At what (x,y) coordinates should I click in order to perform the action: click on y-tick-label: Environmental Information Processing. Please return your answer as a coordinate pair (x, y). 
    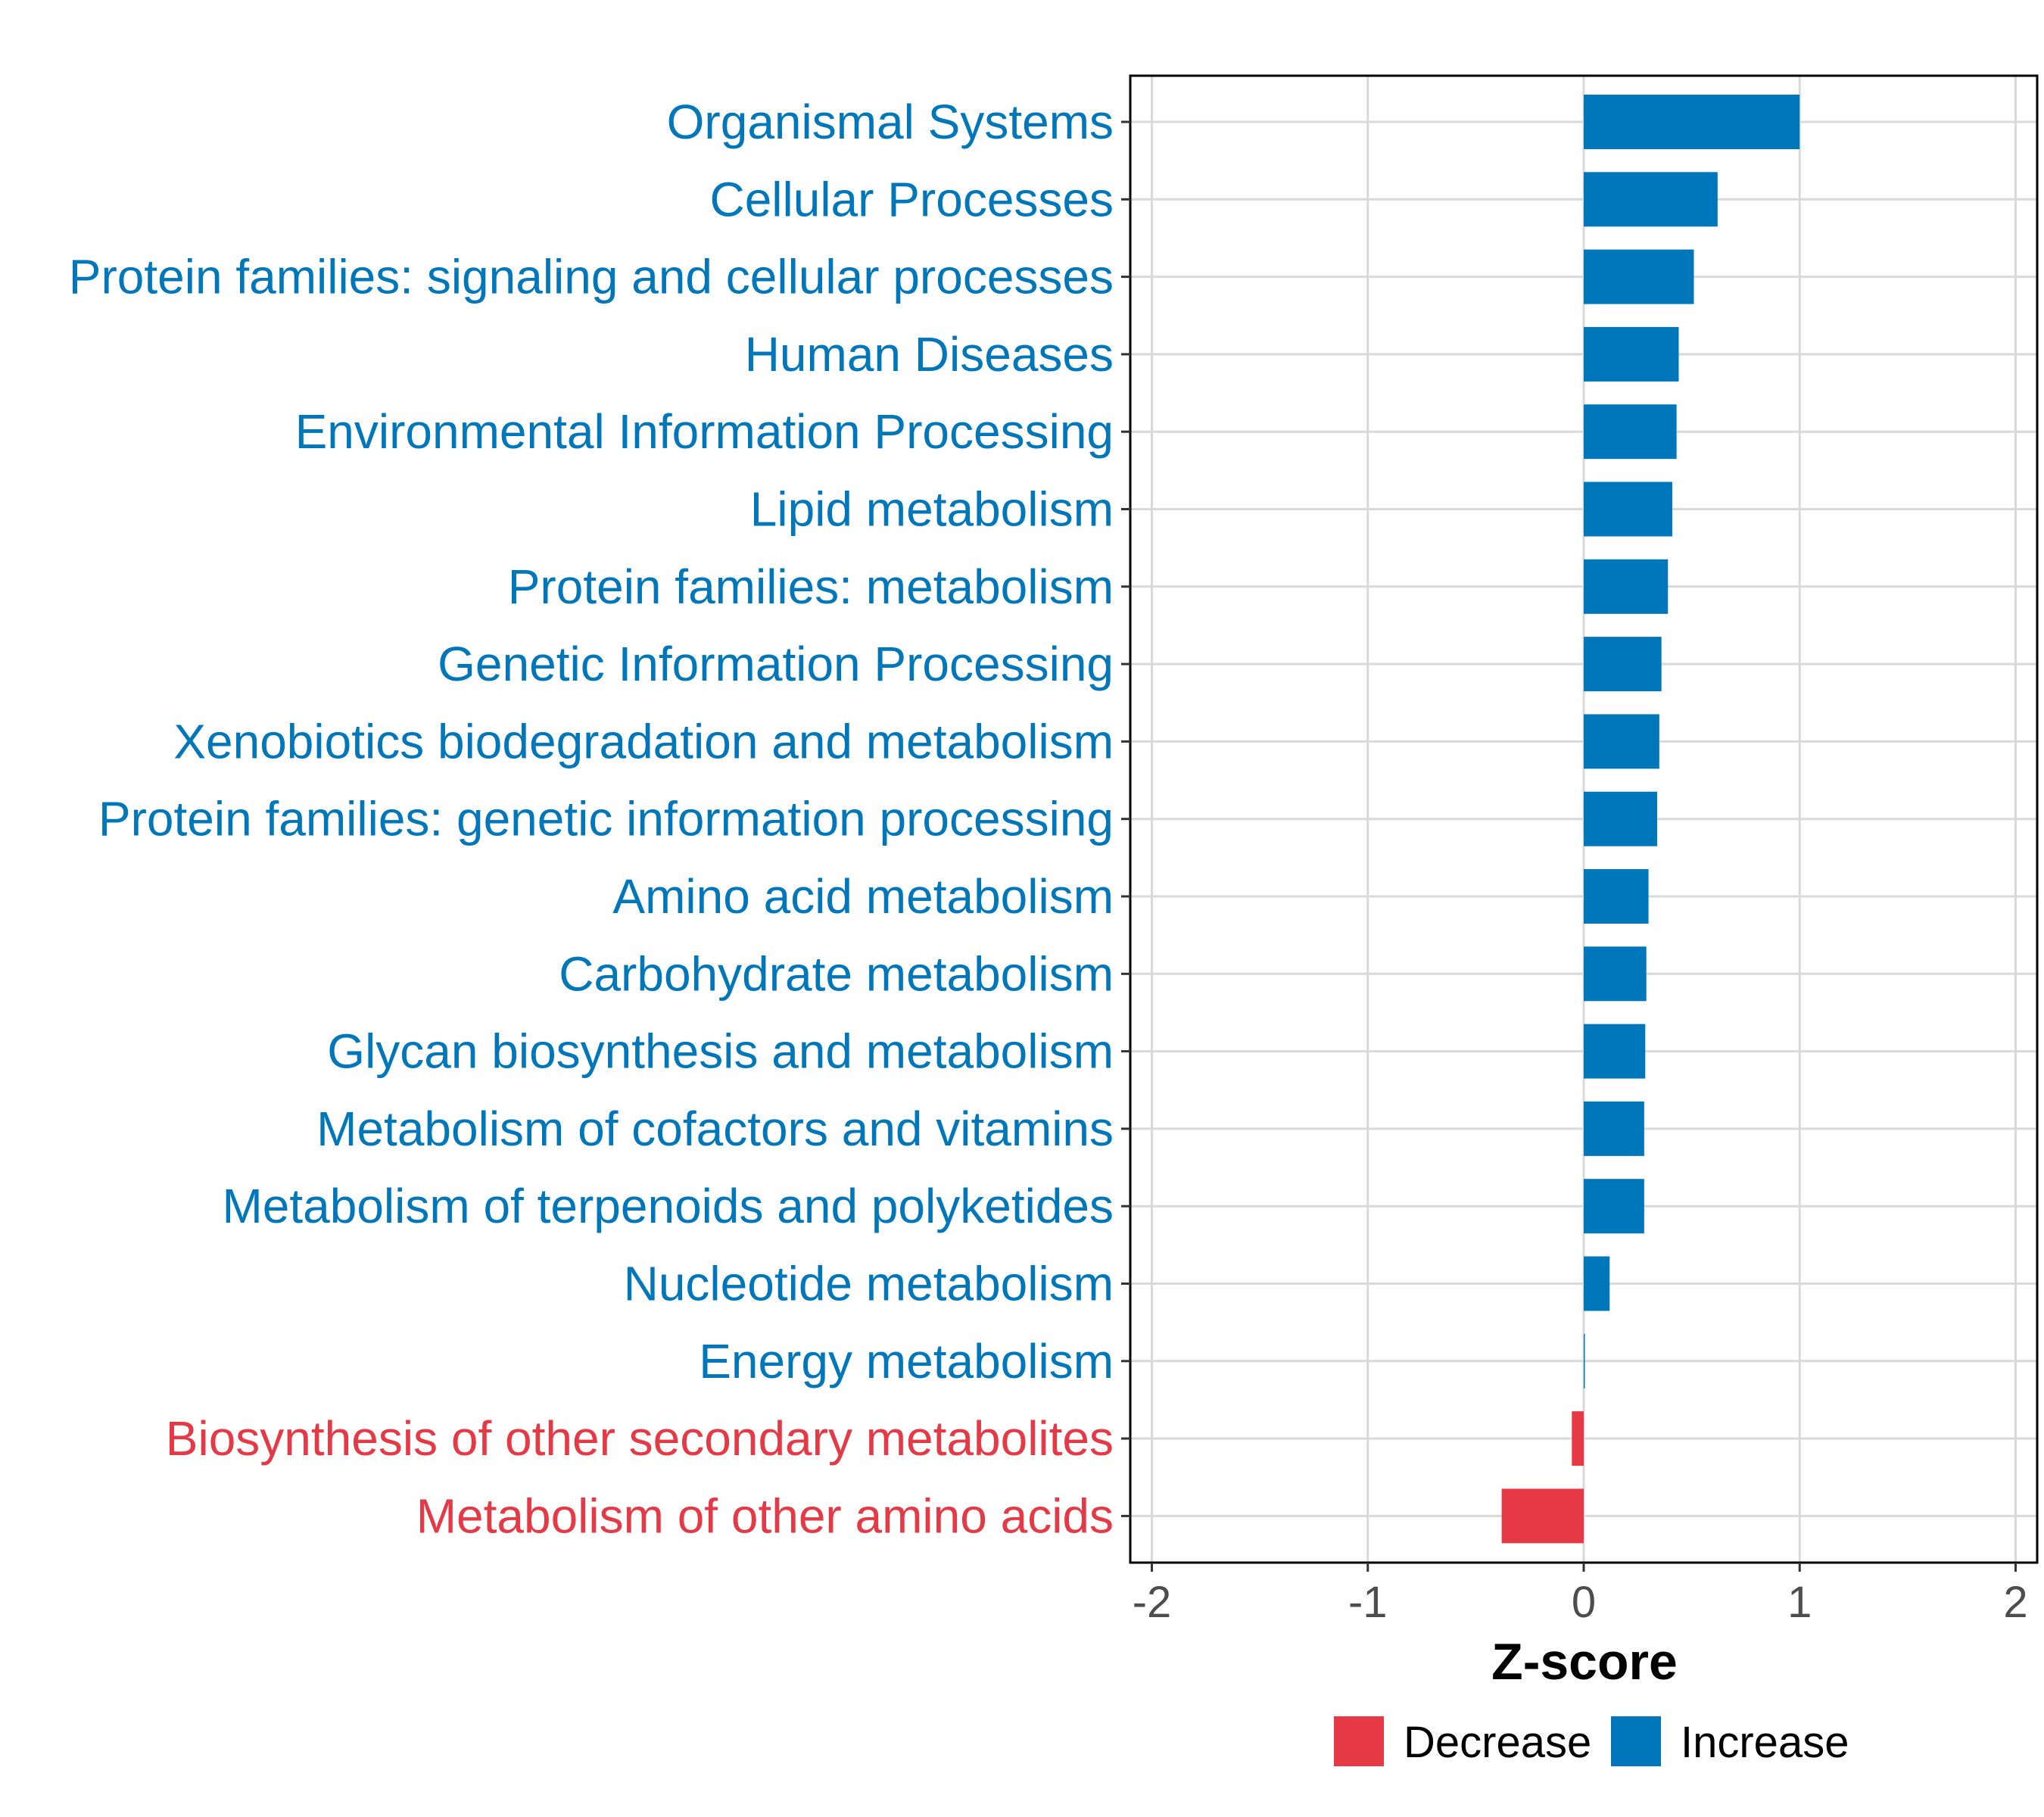
    Looking at the image, I should click on (704, 431).